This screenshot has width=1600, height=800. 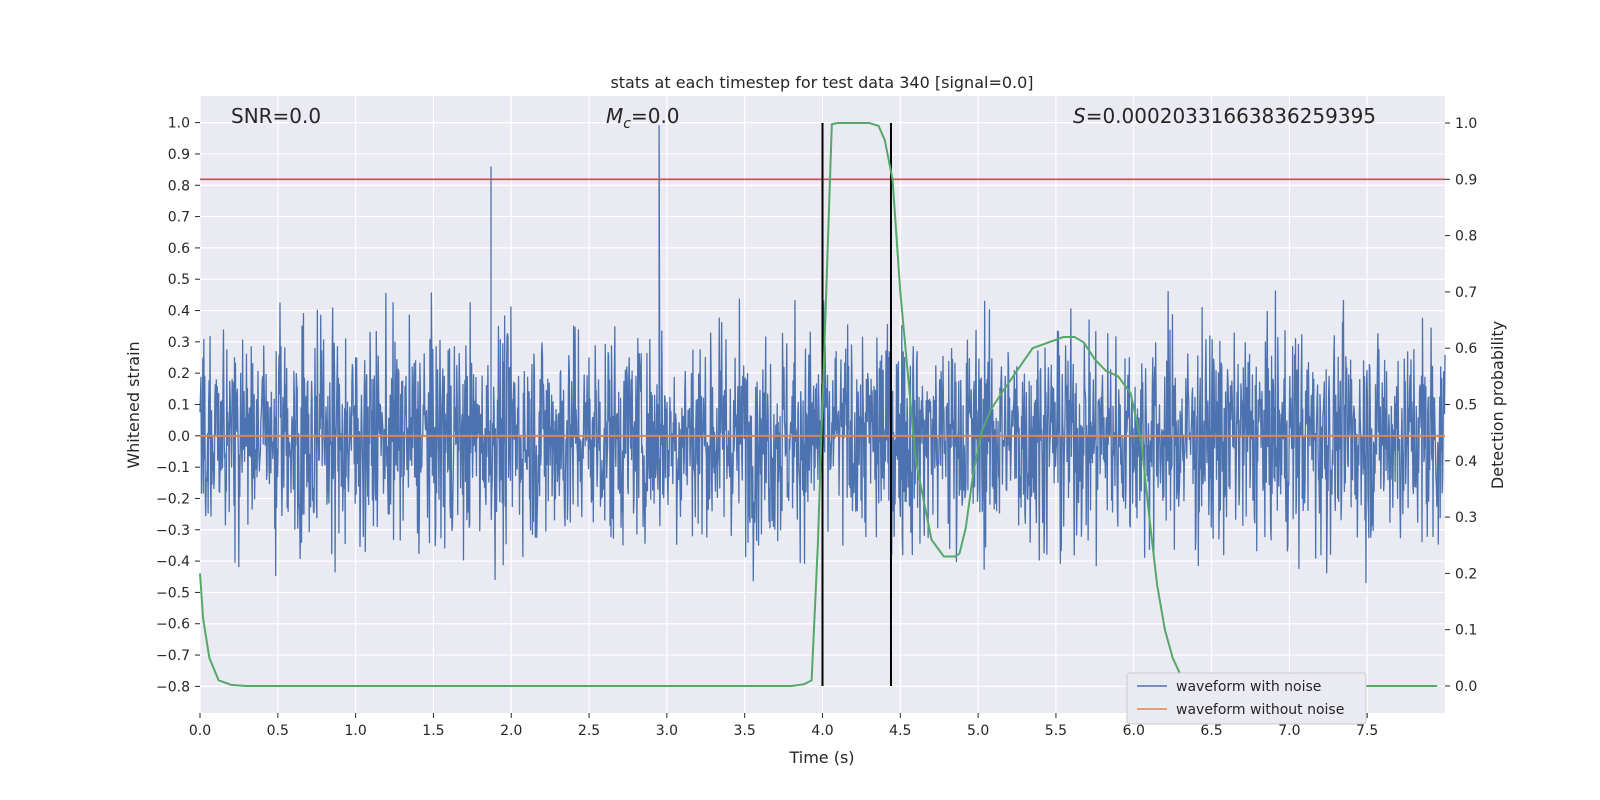 What do you see at coordinates (173, 499) in the screenshot?
I see `y-left-tick-label: −0.2` at bounding box center [173, 499].